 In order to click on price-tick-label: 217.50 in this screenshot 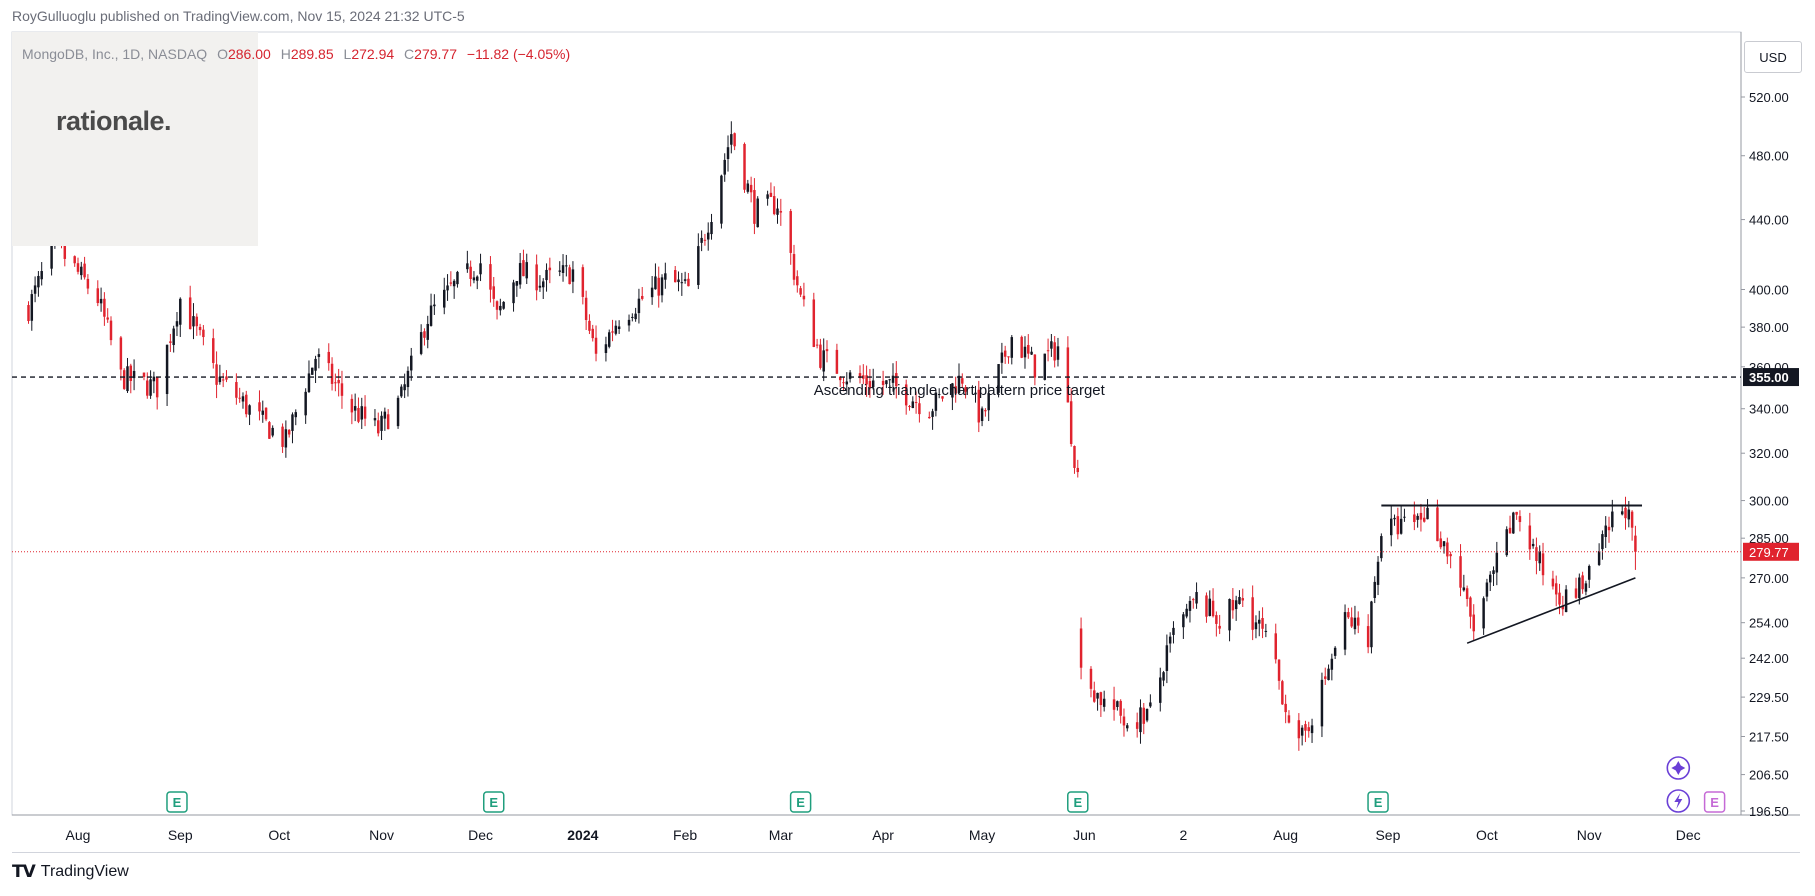, I will do `click(1769, 737)`.